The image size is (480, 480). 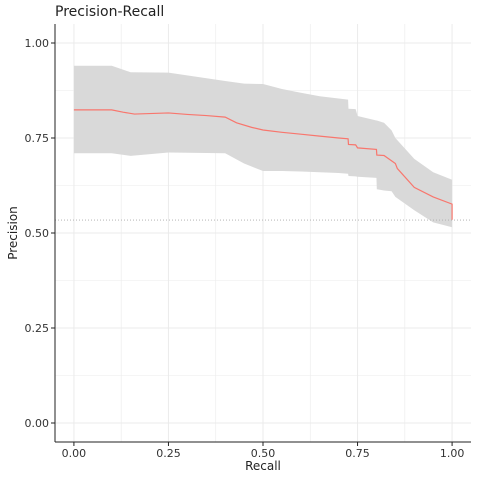 What do you see at coordinates (263, 466) in the screenshot?
I see `x-axis-label: Recall` at bounding box center [263, 466].